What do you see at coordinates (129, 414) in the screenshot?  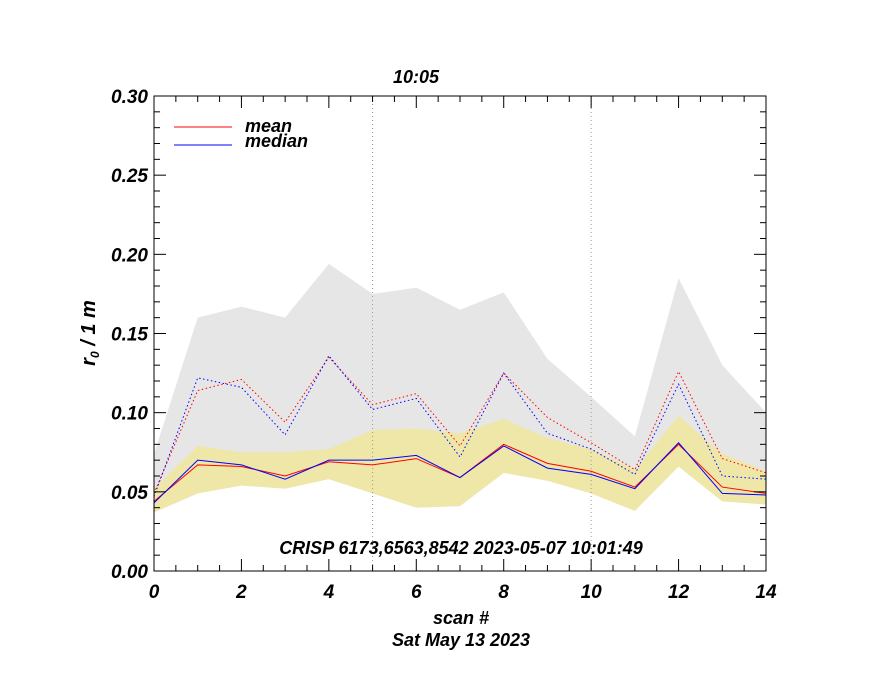 I see `y-tick-label: 0.10` at bounding box center [129, 414].